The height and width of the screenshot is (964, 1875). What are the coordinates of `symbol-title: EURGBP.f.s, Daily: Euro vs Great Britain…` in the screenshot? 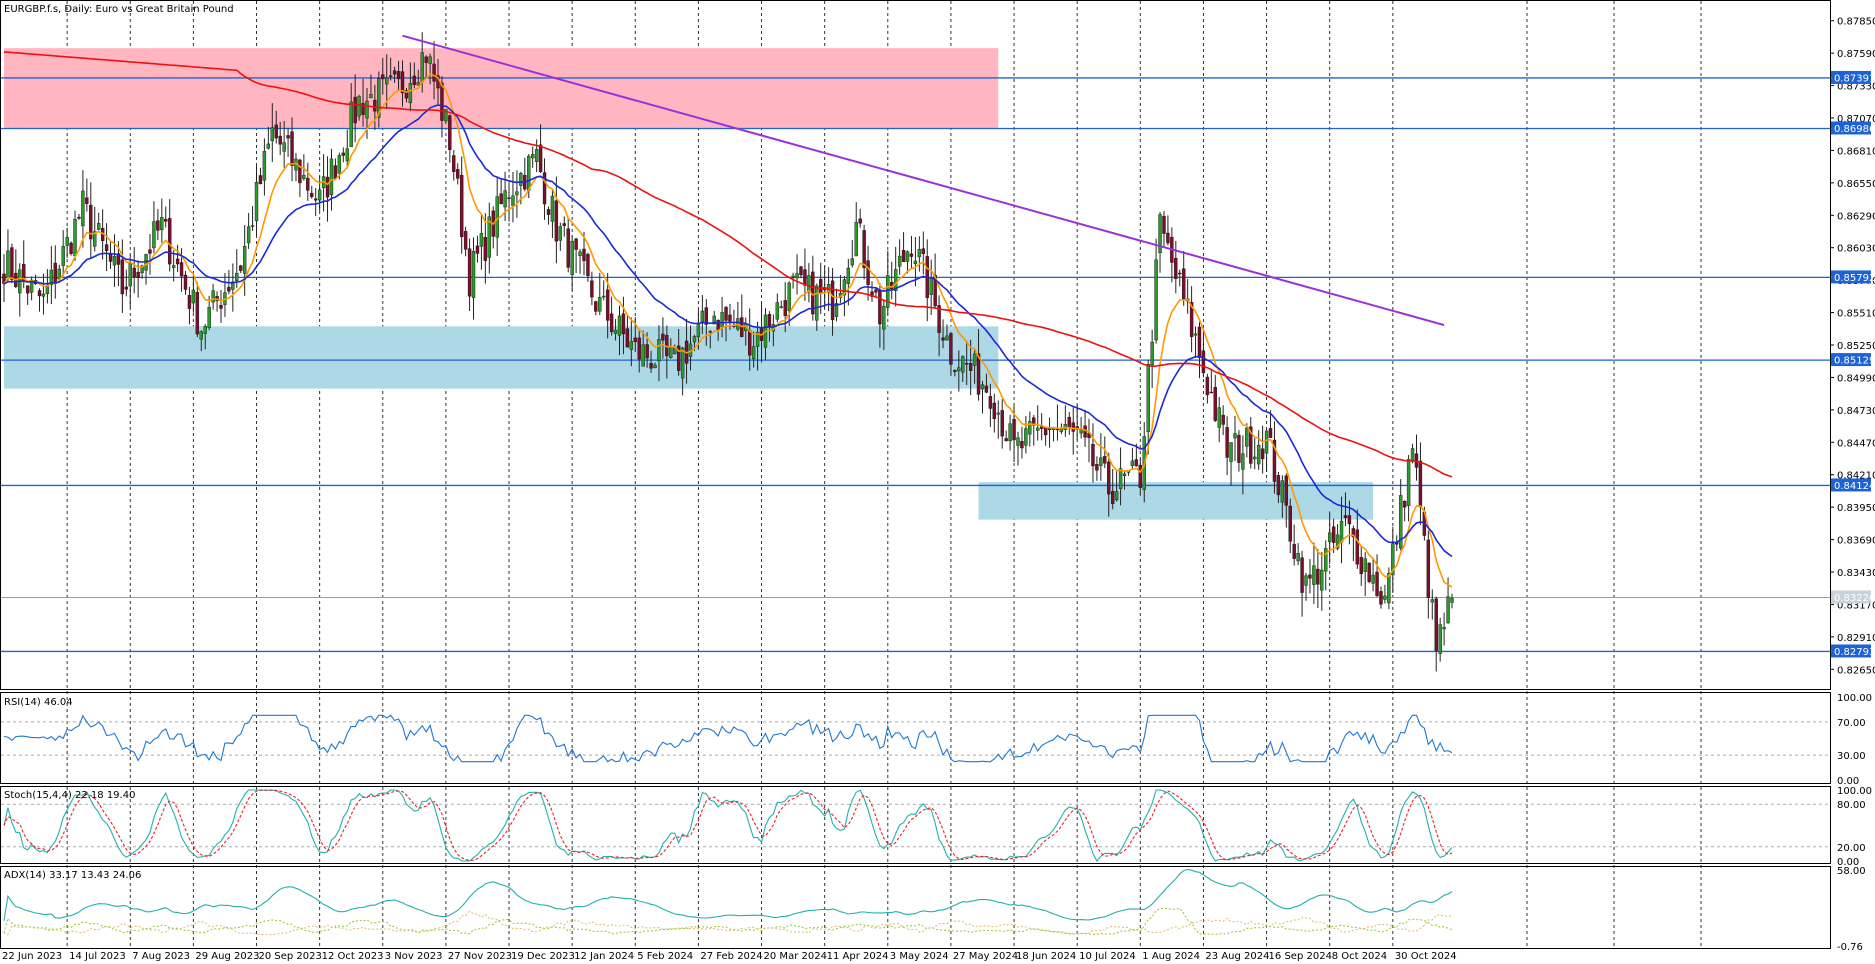 It's located at (119, 9).